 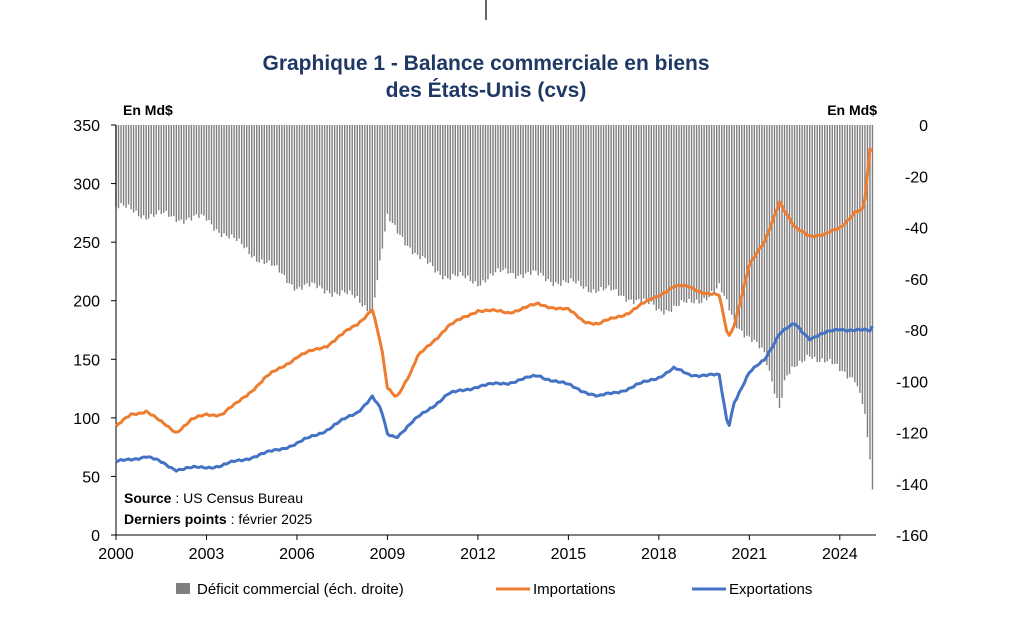 What do you see at coordinates (148, 110) in the screenshot?
I see `left-axis-unit: En Md$` at bounding box center [148, 110].